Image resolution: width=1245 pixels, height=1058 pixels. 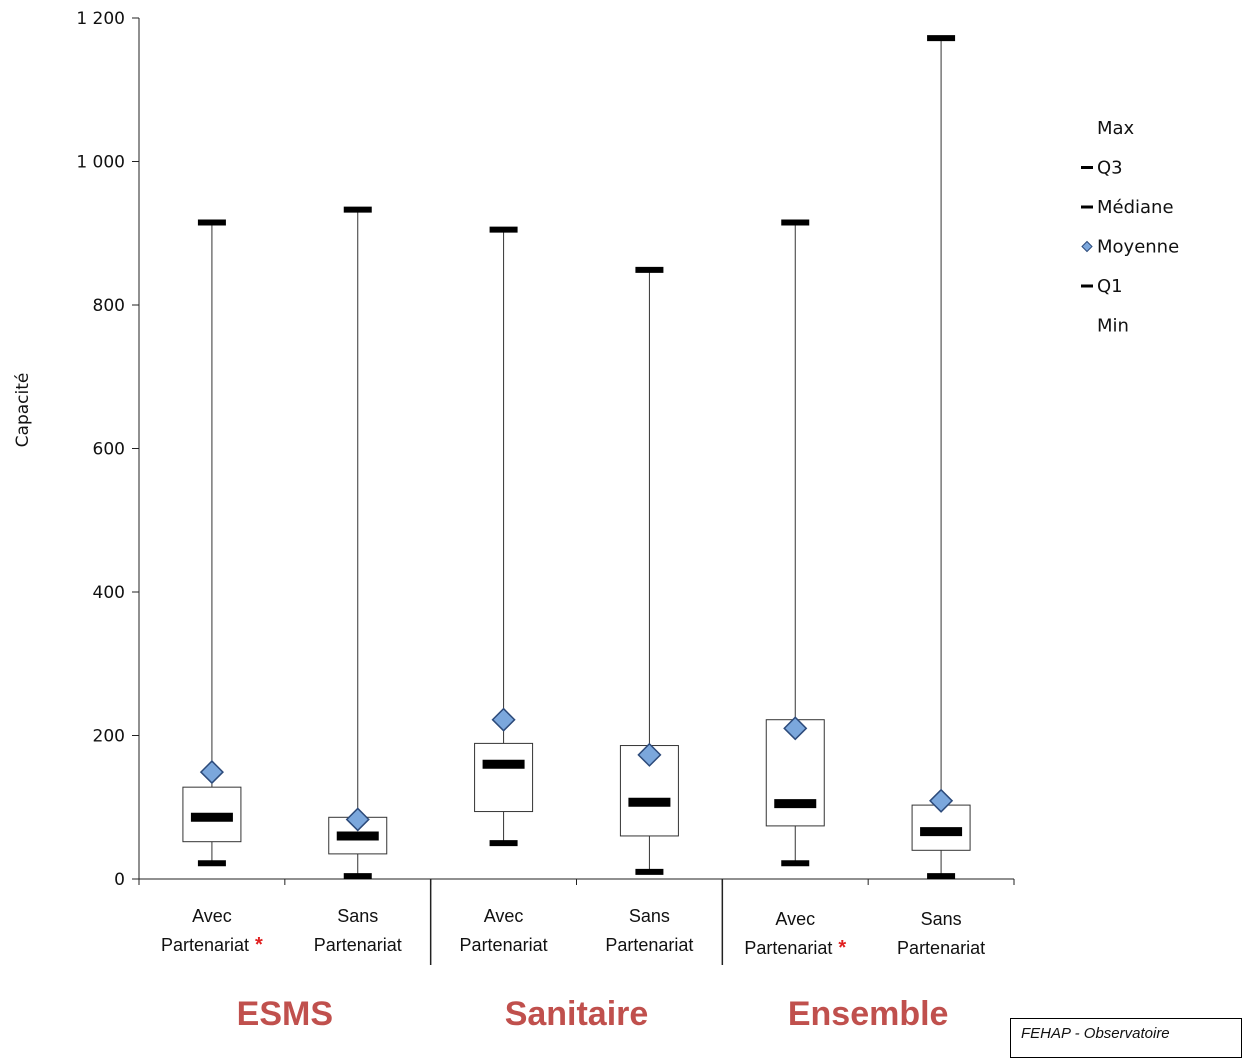 What do you see at coordinates (1113, 326) in the screenshot?
I see `legend-label: Min` at bounding box center [1113, 326].